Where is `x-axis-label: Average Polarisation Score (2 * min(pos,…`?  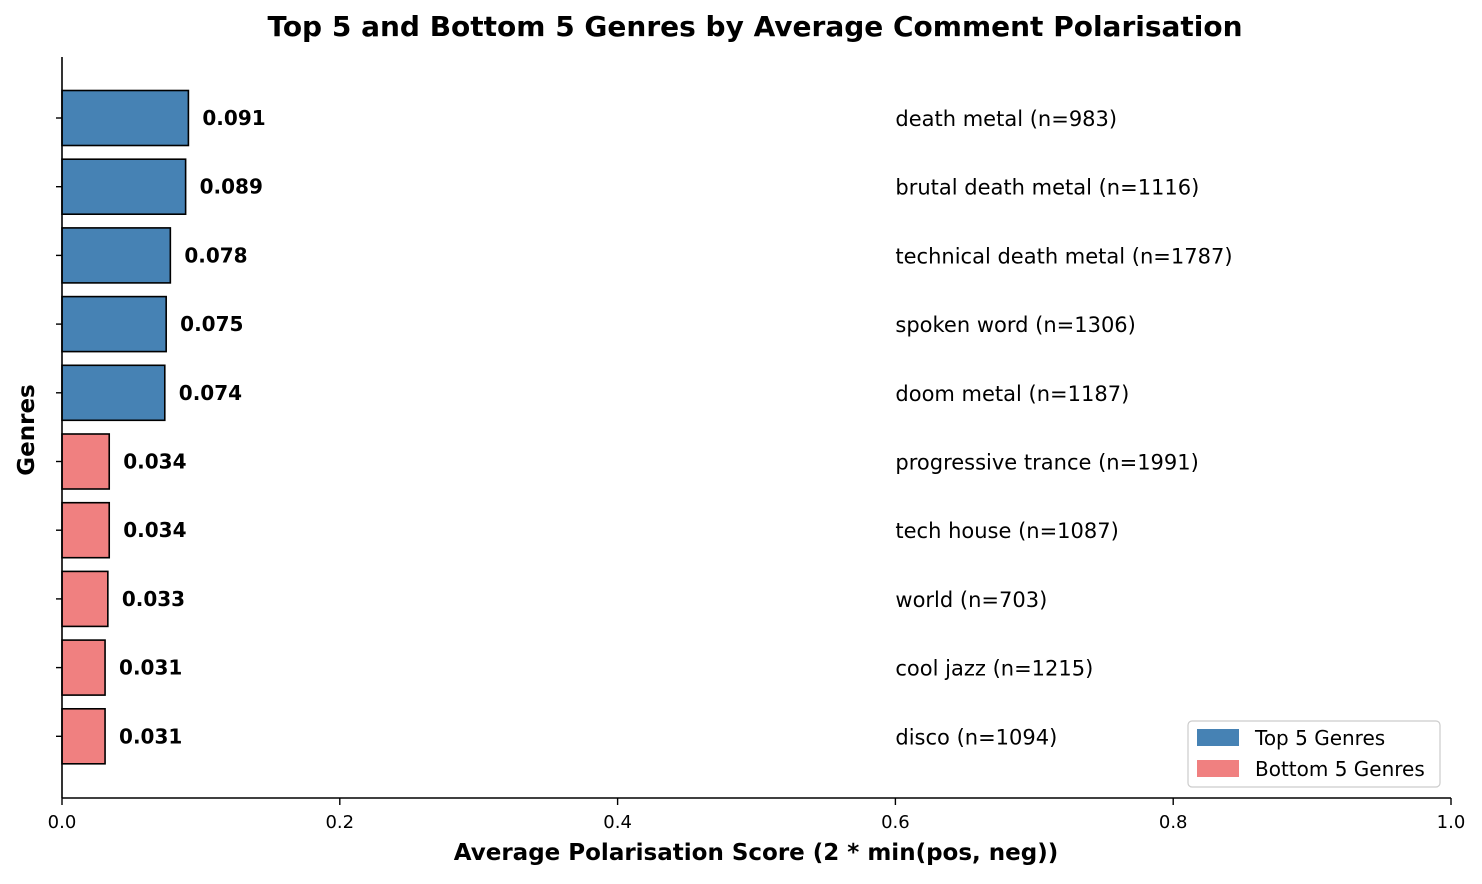 x-axis-label: Average Polarisation Score (2 * min(pos,… is located at coordinates (756, 853).